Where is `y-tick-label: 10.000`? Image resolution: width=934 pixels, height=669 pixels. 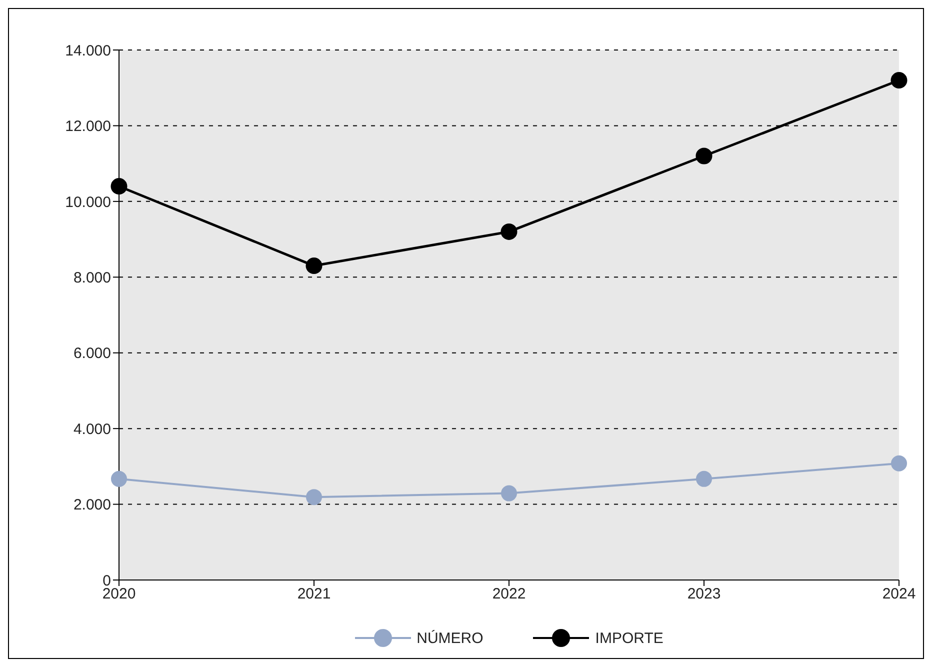 y-tick-label: 10.000 is located at coordinates (88, 202).